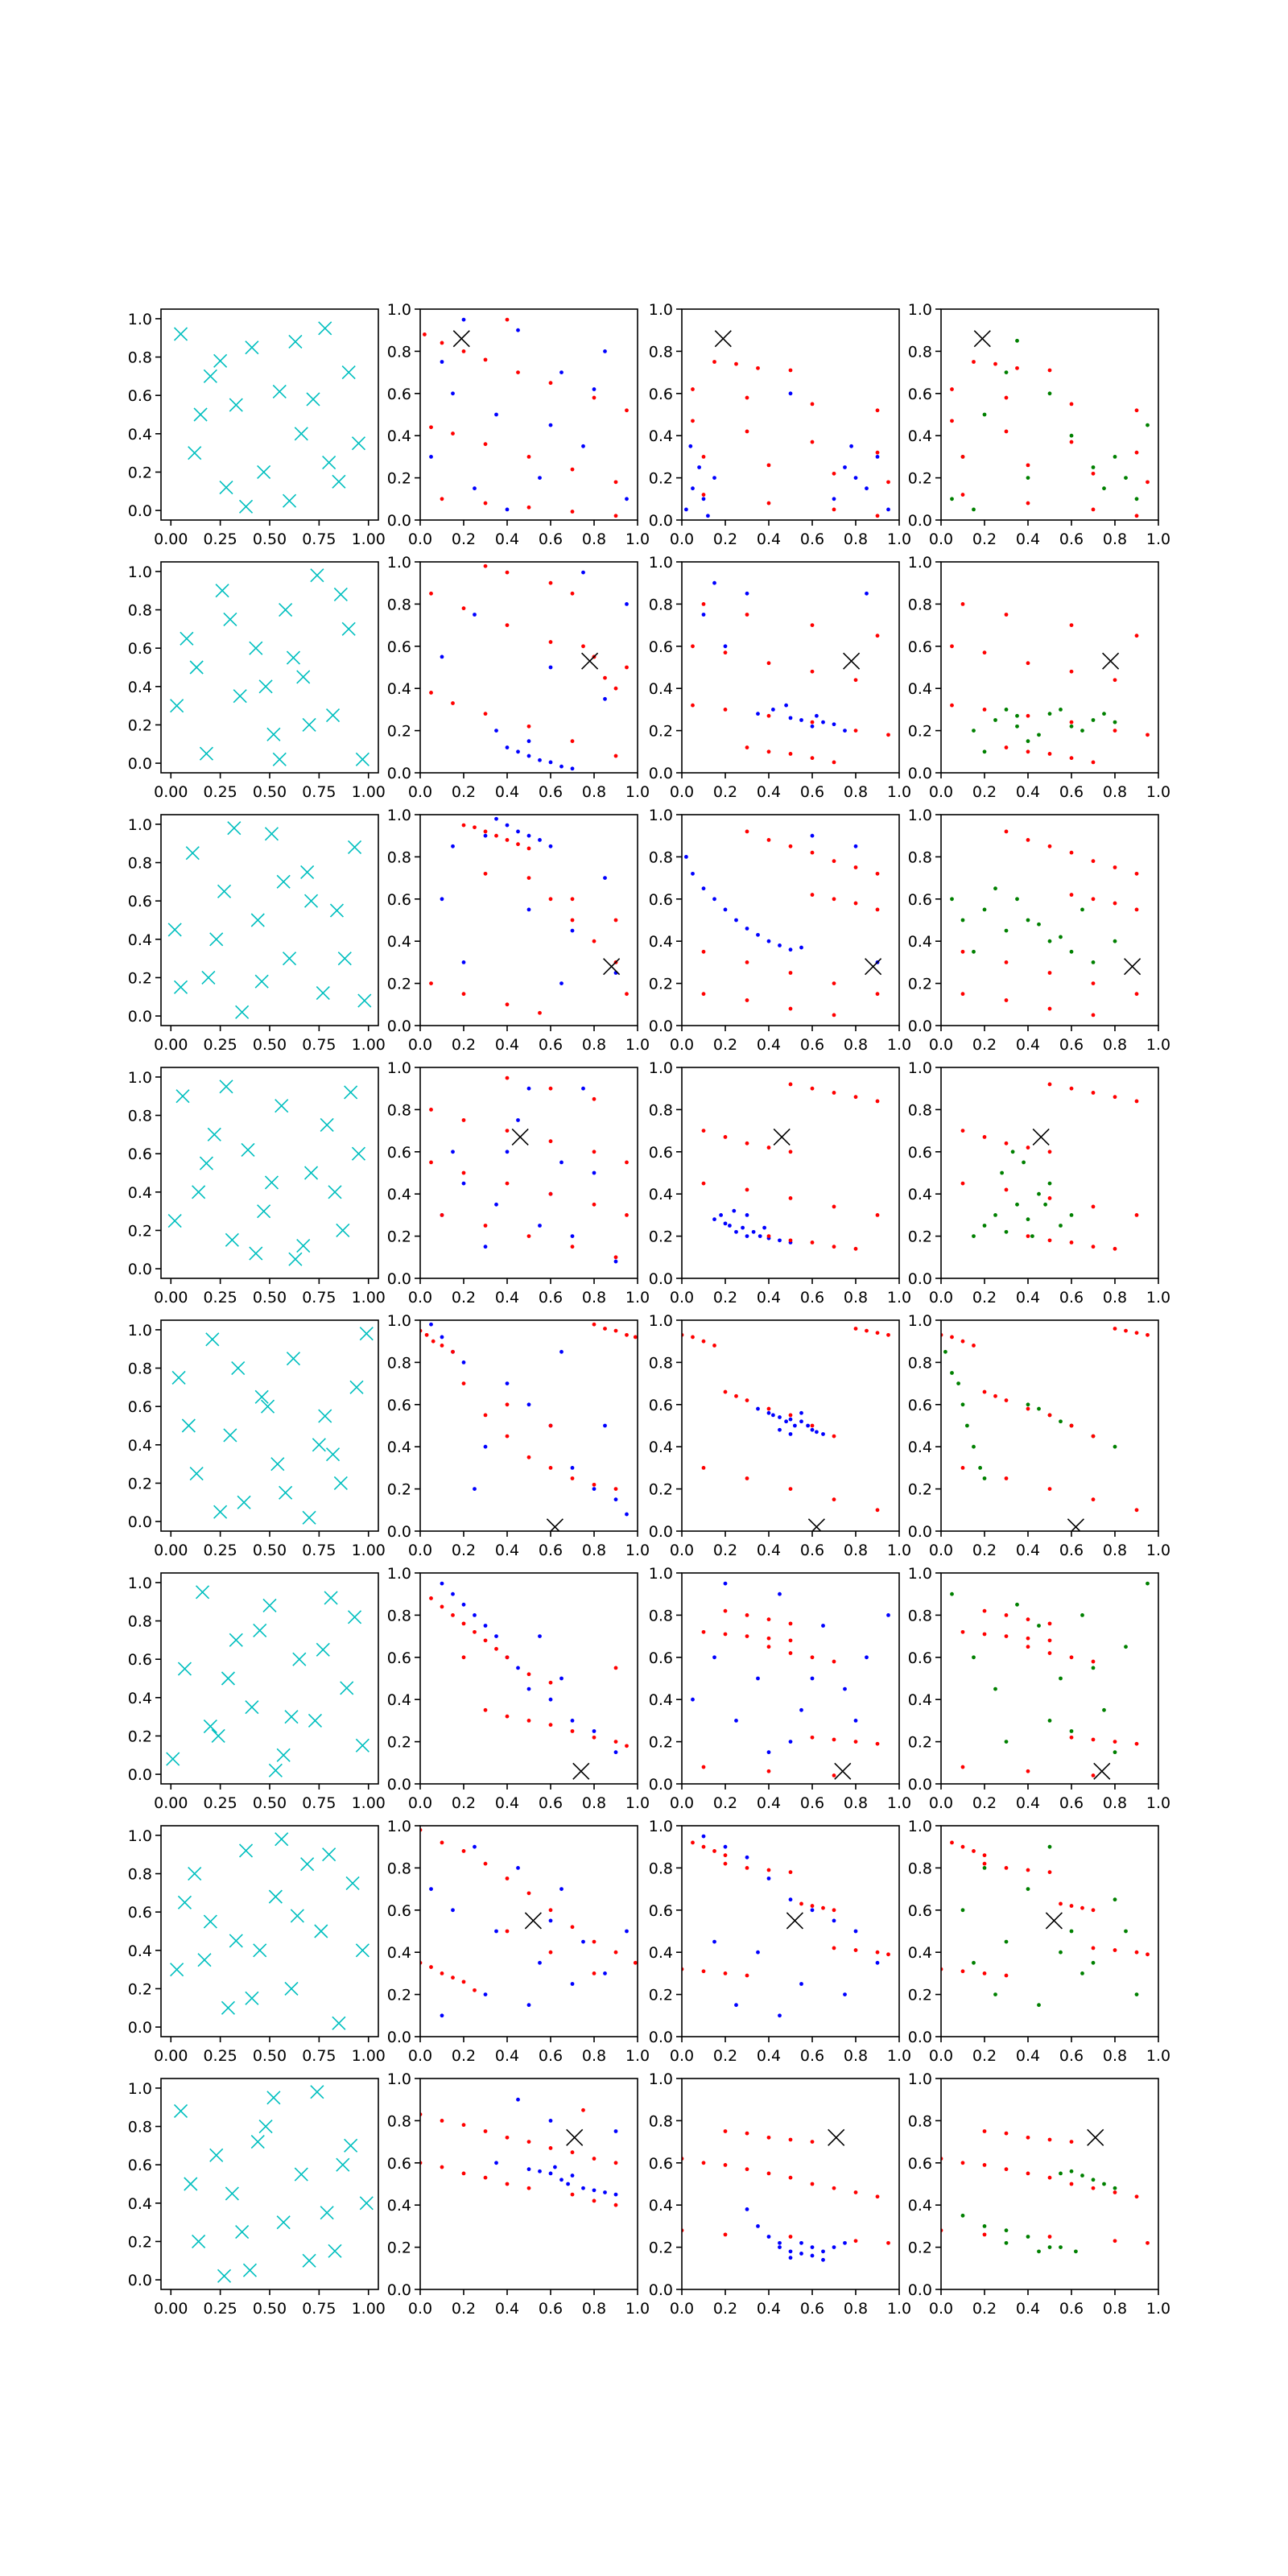 The image size is (1288, 2576). I want to click on x-tick-label: 0.4, so click(1028, 2056).